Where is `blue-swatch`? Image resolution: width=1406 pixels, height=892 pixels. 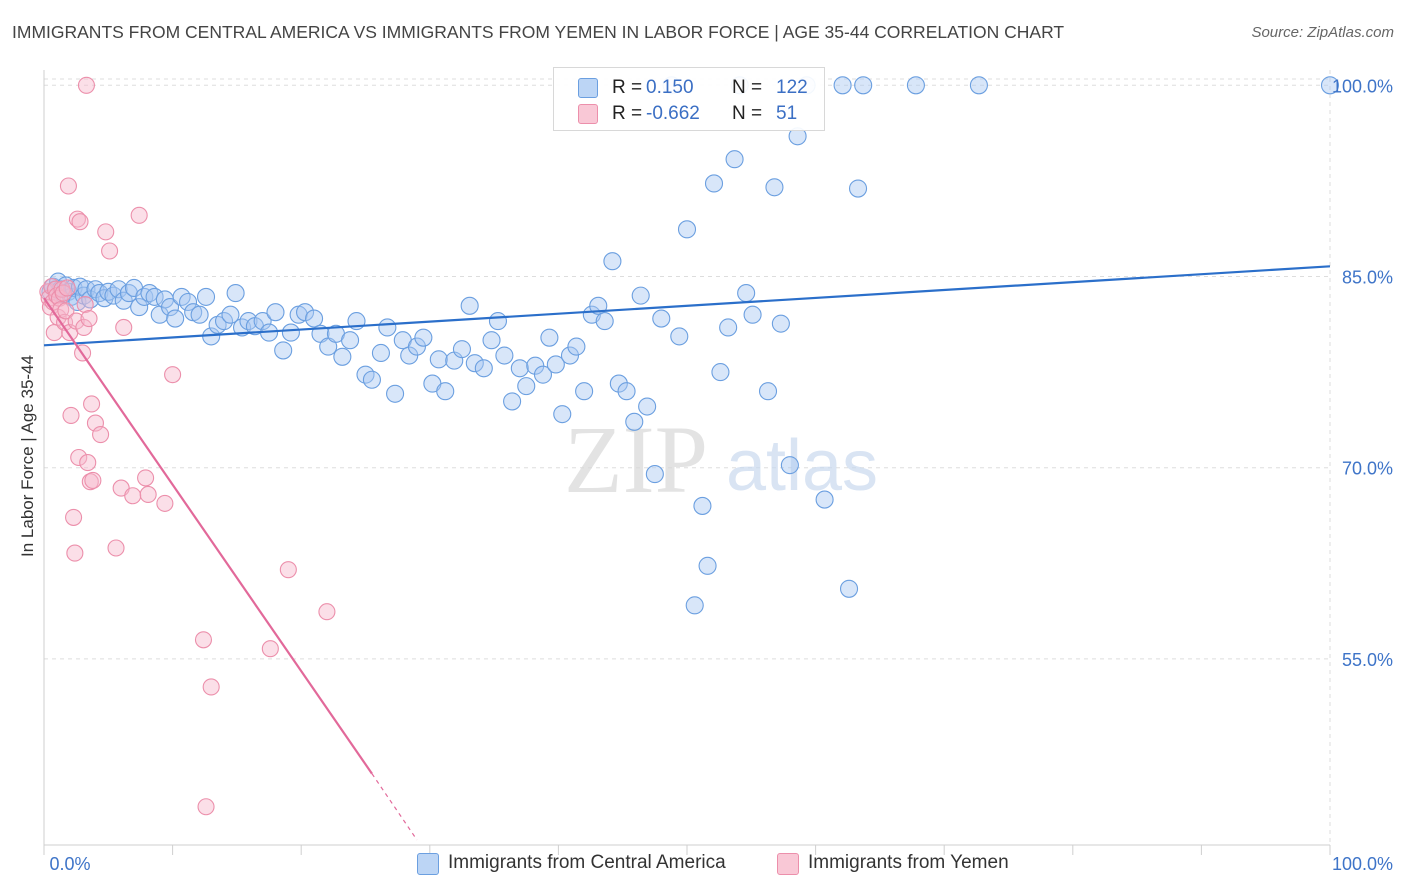 blue-swatch is located at coordinates (588, 88).